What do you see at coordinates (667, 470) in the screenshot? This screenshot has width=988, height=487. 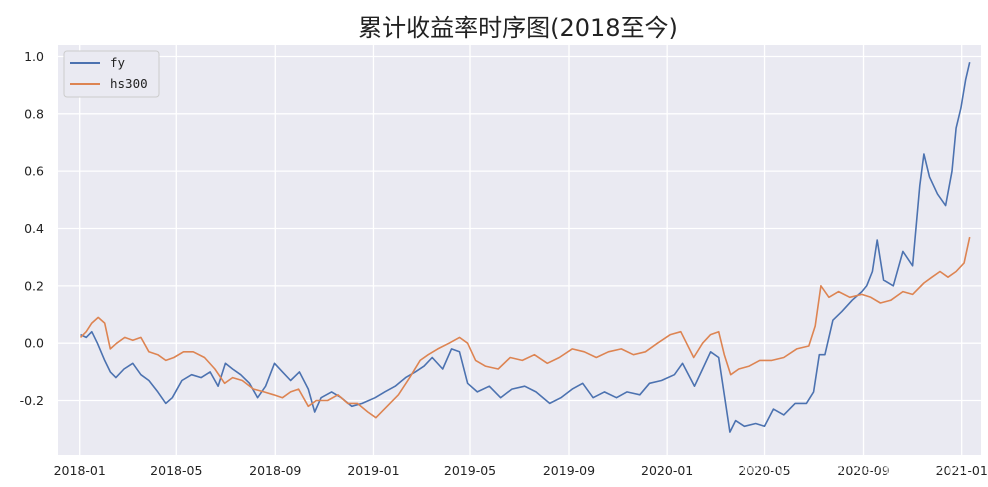 I see `x-tick-label: 2020-01` at bounding box center [667, 470].